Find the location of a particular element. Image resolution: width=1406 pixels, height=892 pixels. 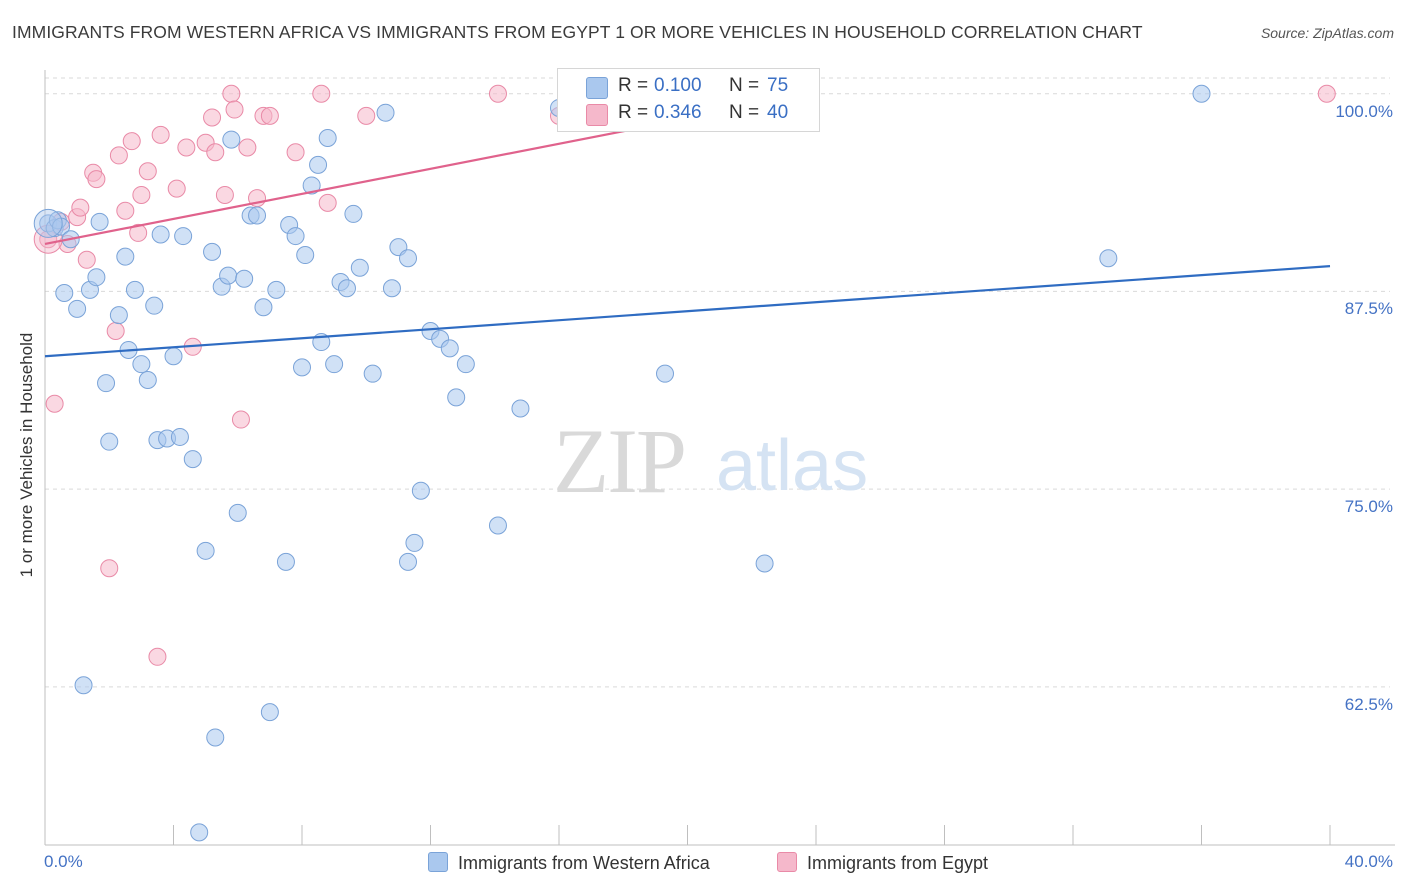

legend-item-western-africa: Immigrants from Western Africa is located at coordinates (569, 863).